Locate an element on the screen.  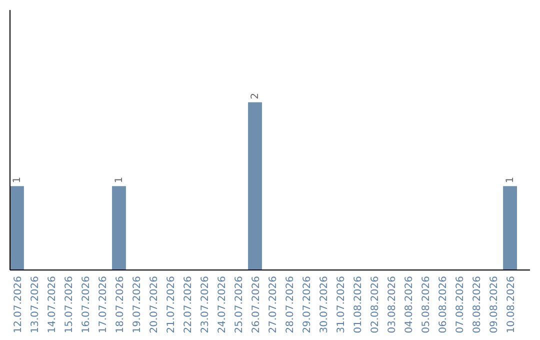
x-tick-label: 09.08.2026 is located at coordinates (494, 305).